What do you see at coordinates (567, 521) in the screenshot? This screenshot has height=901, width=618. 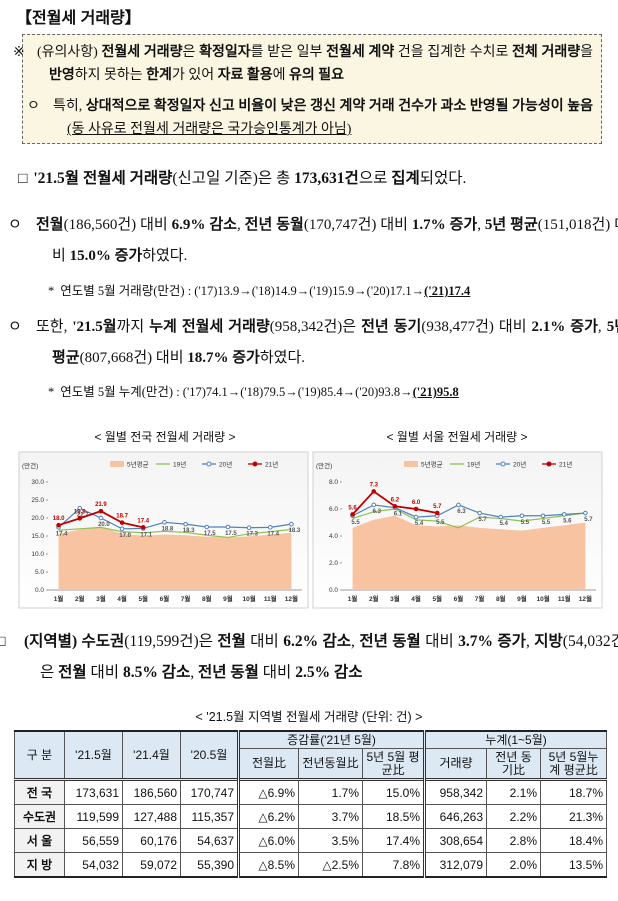 I see `value-label: 5.6` at bounding box center [567, 521].